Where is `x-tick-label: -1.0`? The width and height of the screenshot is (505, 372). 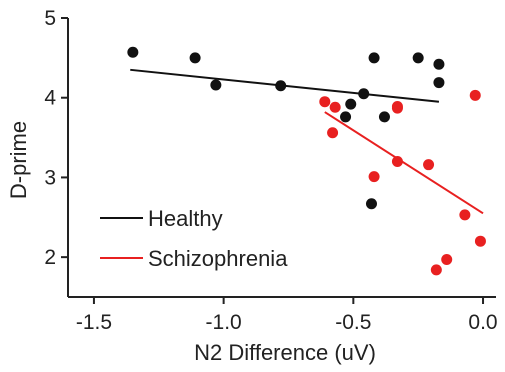 x-tick-label: -1.0 is located at coordinates (224, 322).